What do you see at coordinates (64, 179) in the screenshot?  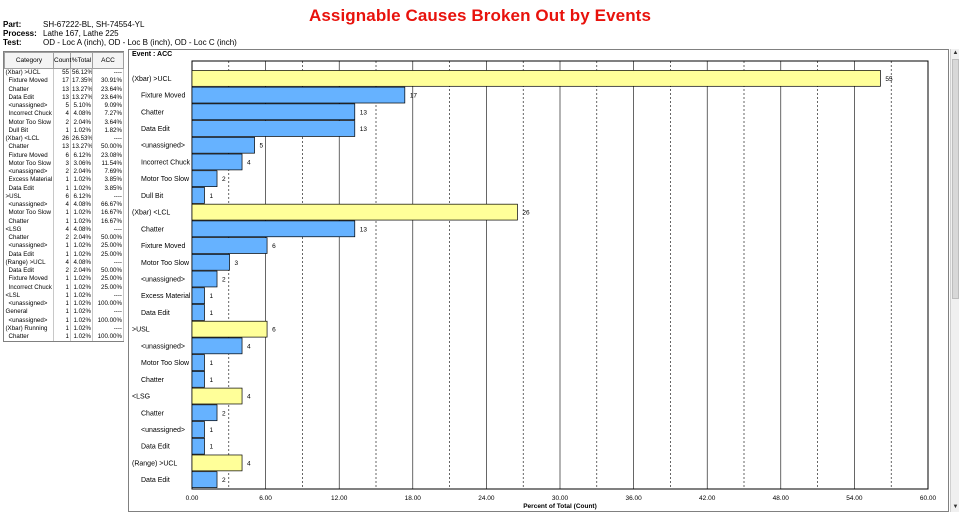 I see `table-row: Excess Material 1 1.02% 3.85%` at bounding box center [64, 179].